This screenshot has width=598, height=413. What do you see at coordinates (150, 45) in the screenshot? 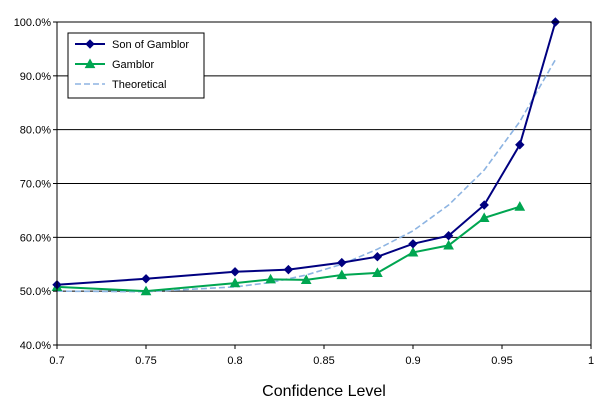
I see `legend-label: Son of Gamblor` at bounding box center [150, 45].